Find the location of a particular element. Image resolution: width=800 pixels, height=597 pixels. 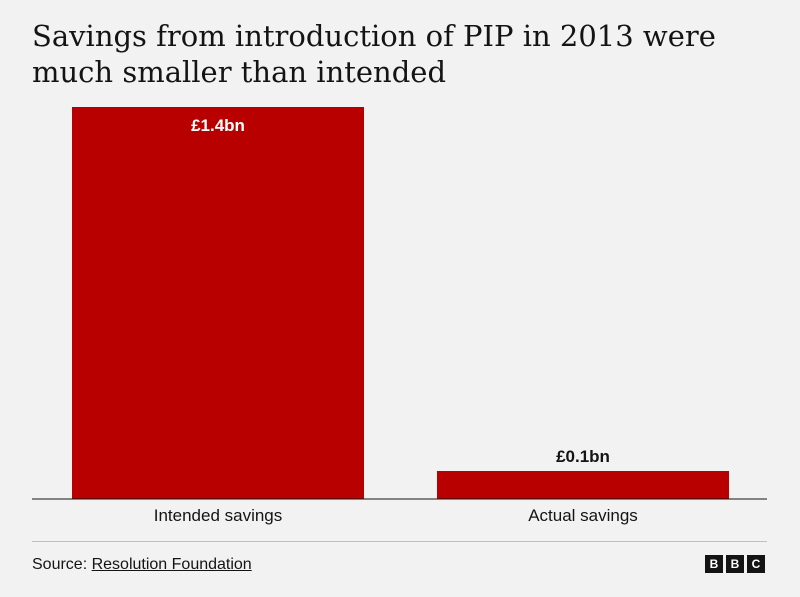

bbc-logo: B B C is located at coordinates (735, 564).